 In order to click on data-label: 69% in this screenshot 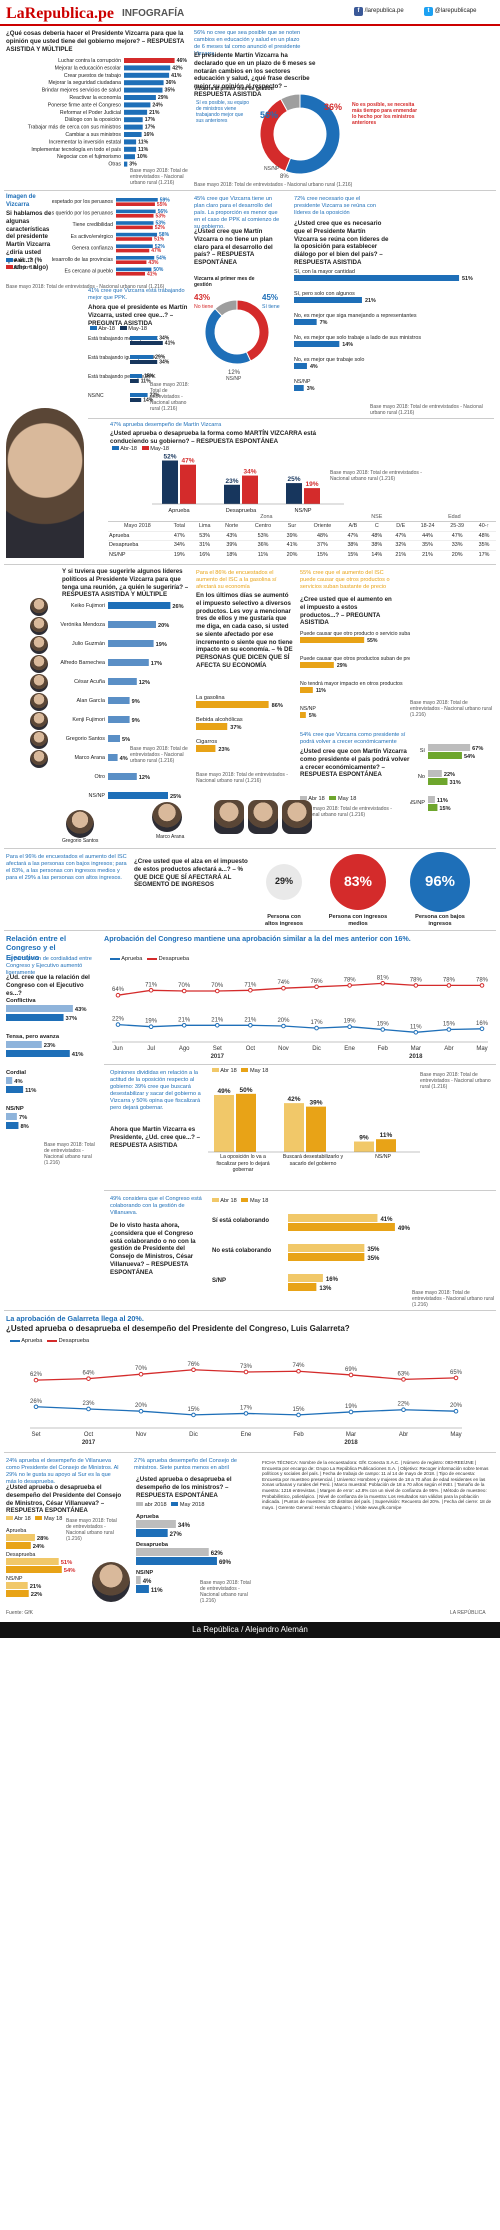, I will do `click(351, 1370)`.